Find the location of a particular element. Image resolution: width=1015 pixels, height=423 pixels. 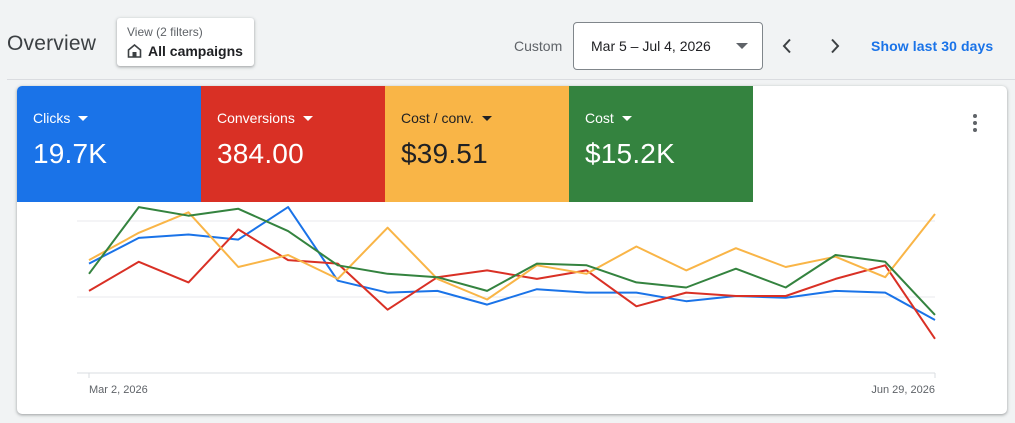

metric-value: $39.51 is located at coordinates (444, 153).